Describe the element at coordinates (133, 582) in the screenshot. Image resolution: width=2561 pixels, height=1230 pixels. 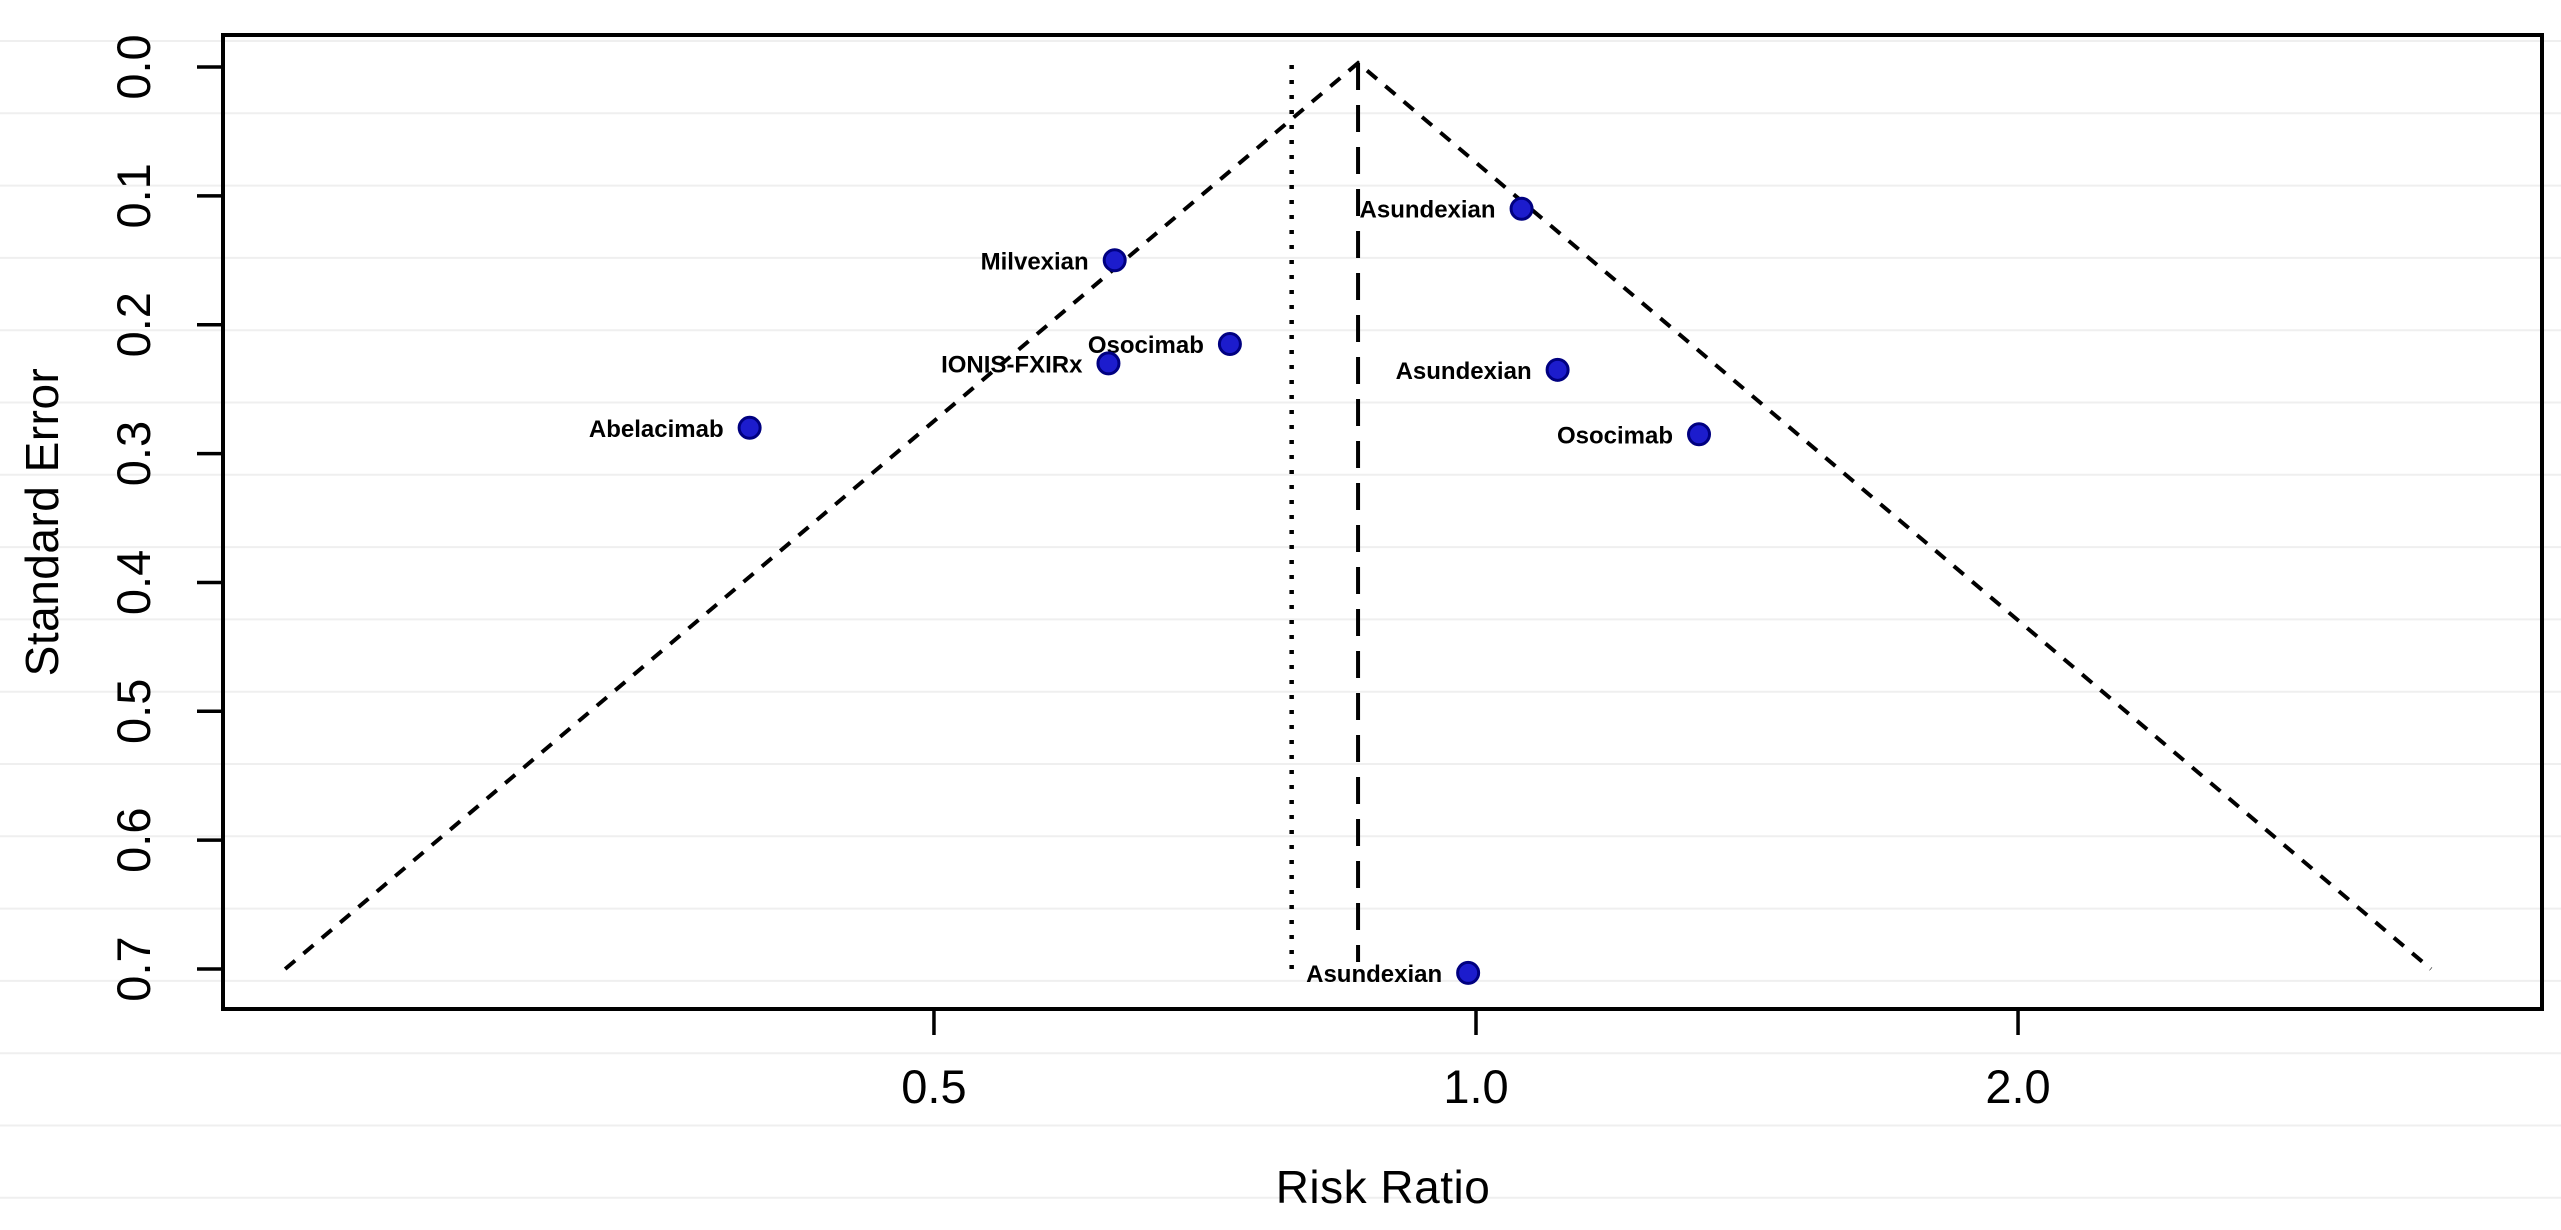
I see `y-tick-label: 0.4` at that location.